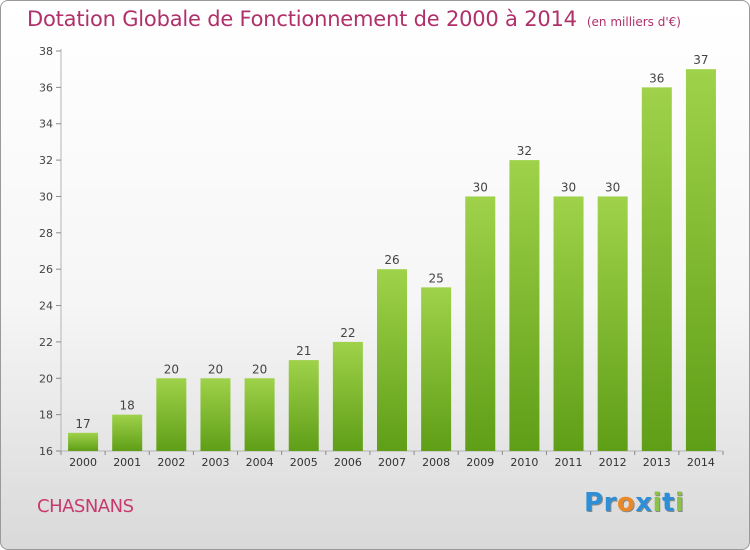 Image resolution: width=750 pixels, height=550 pixels. Describe the element at coordinates (626, 503) in the screenshot. I see `logo-letter: o` at that location.